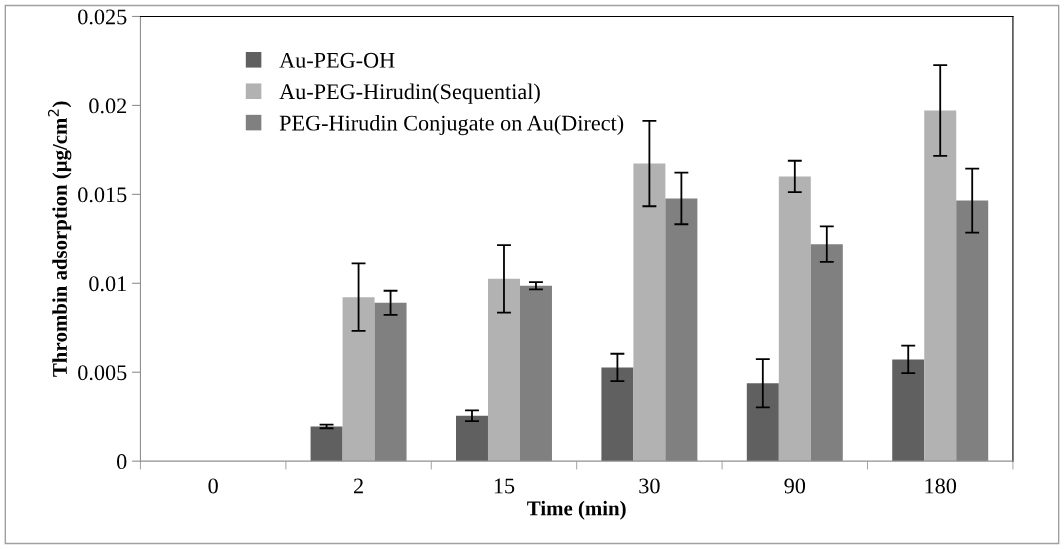 The height and width of the screenshot is (549, 1064). I want to click on x-tick-label: 90, so click(795, 486).